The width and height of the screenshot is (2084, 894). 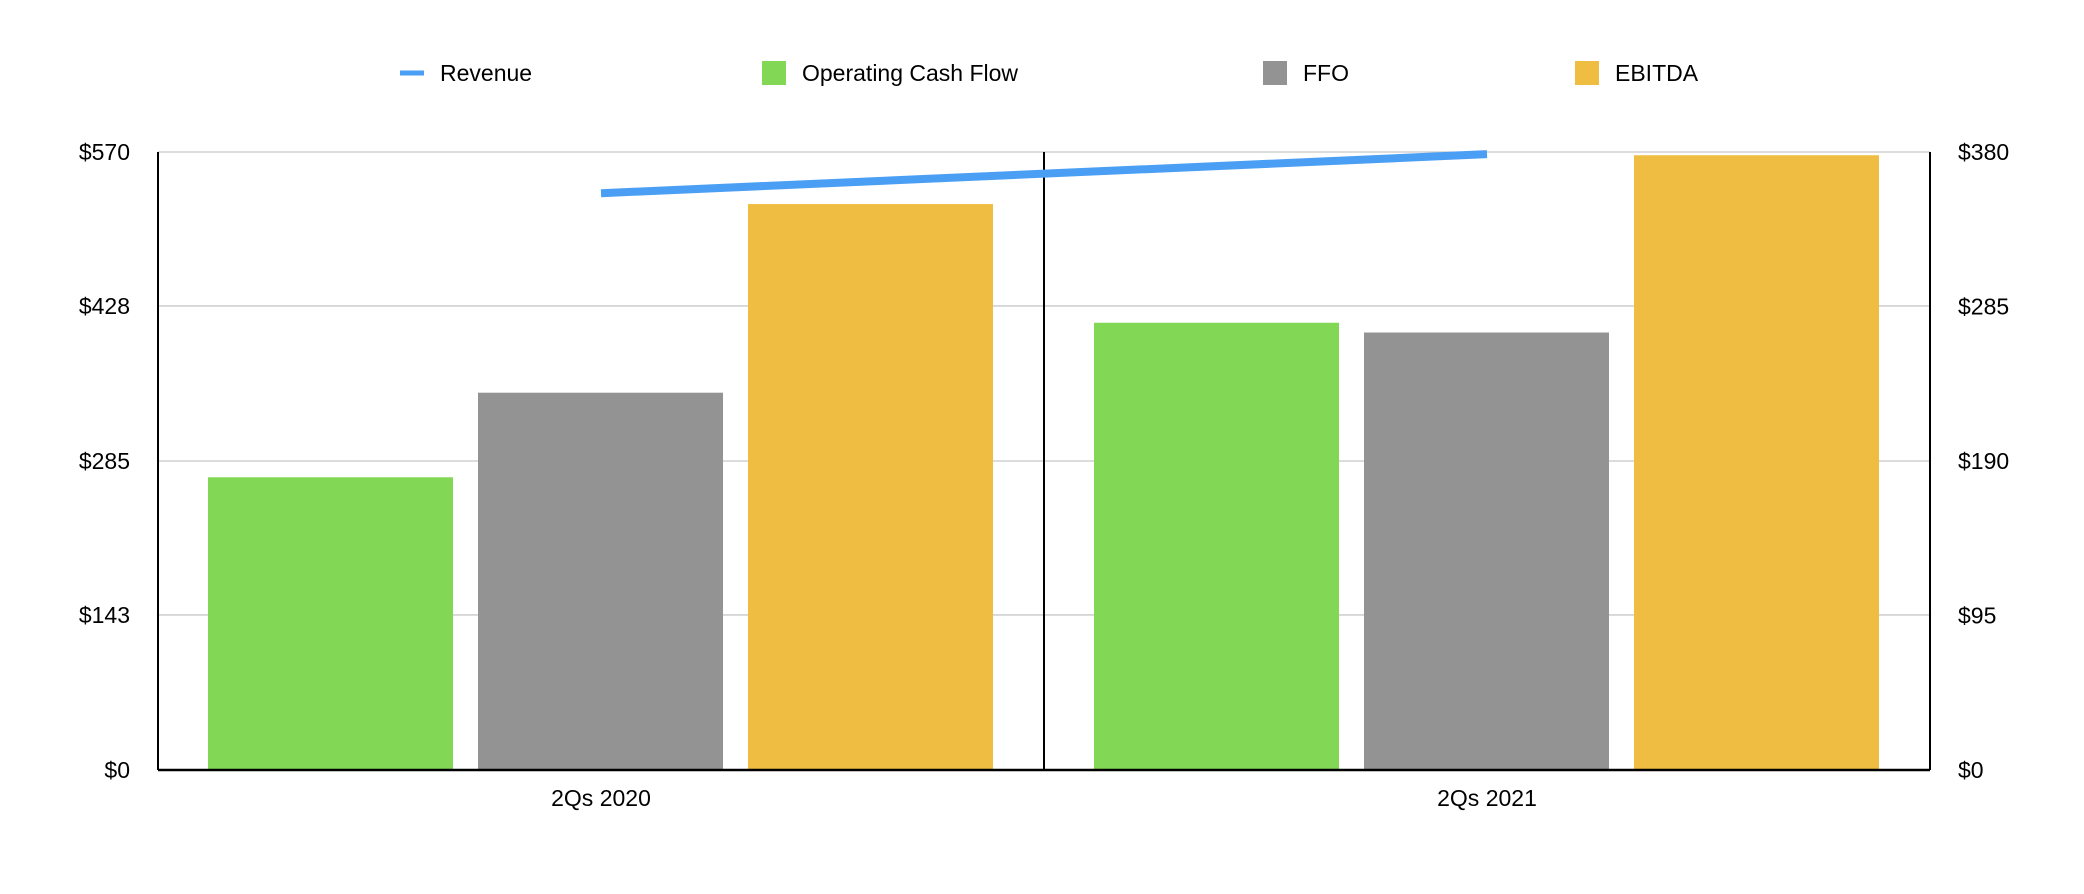 I want to click on left-tick-label: $143, so click(x=104, y=615).